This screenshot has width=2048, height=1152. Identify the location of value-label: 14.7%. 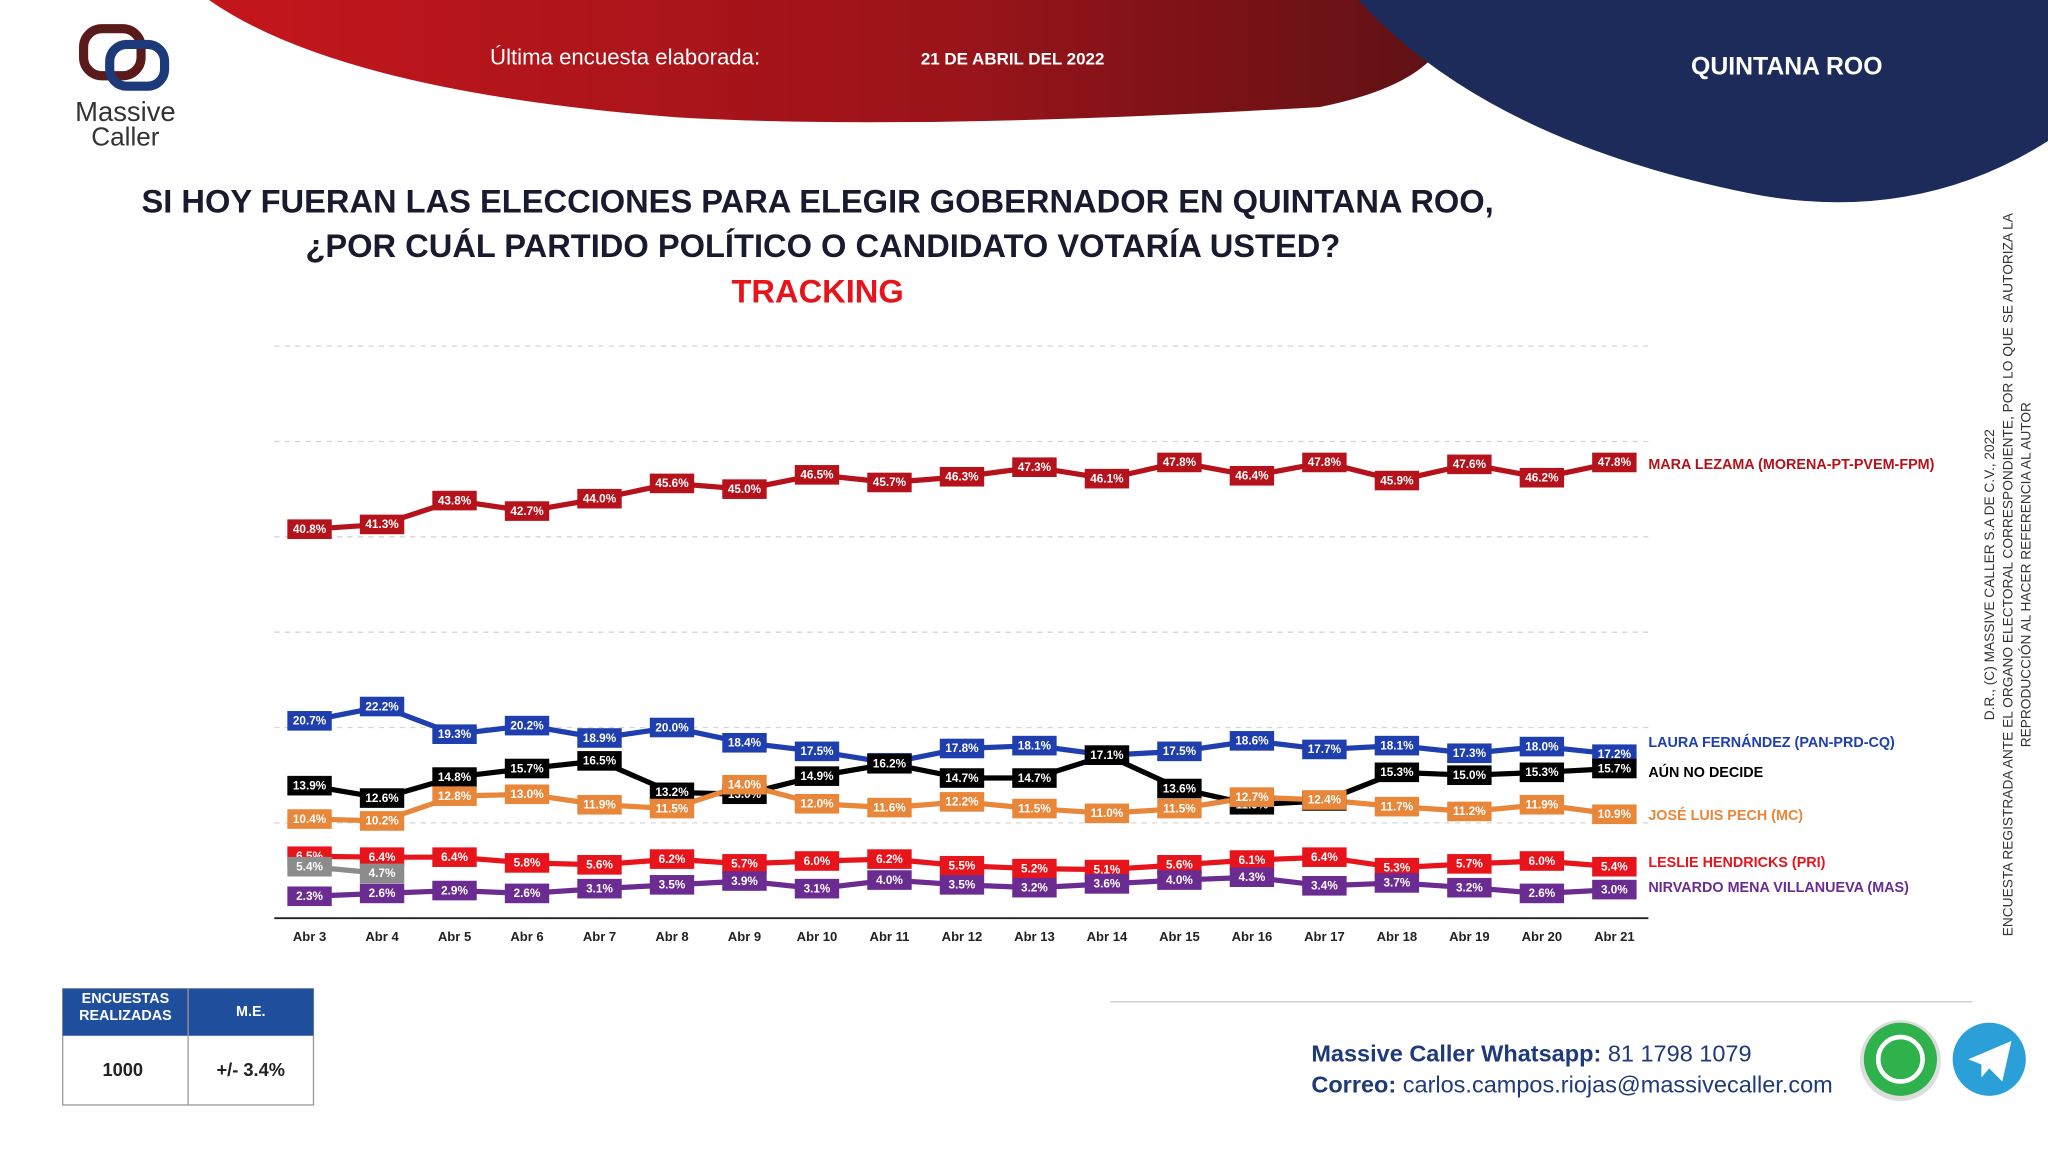
(1035, 778).